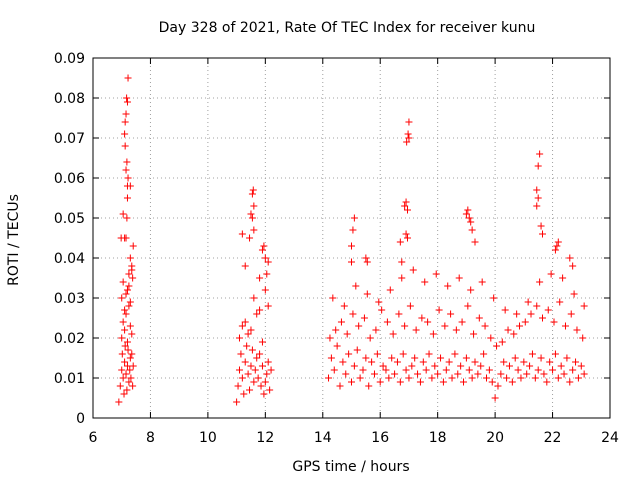  Describe the element at coordinates (495, 438) in the screenshot. I see `x-tick-label: 20` at that location.